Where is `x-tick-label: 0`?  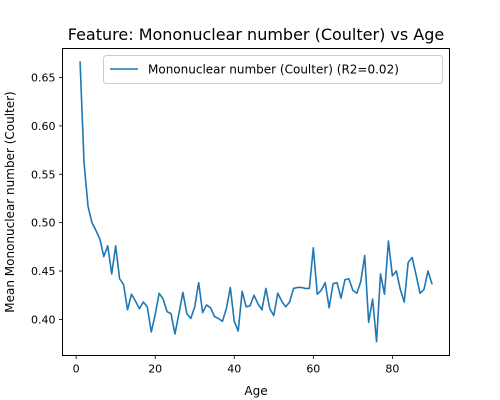
x-tick-label: 0 is located at coordinates (76, 369).